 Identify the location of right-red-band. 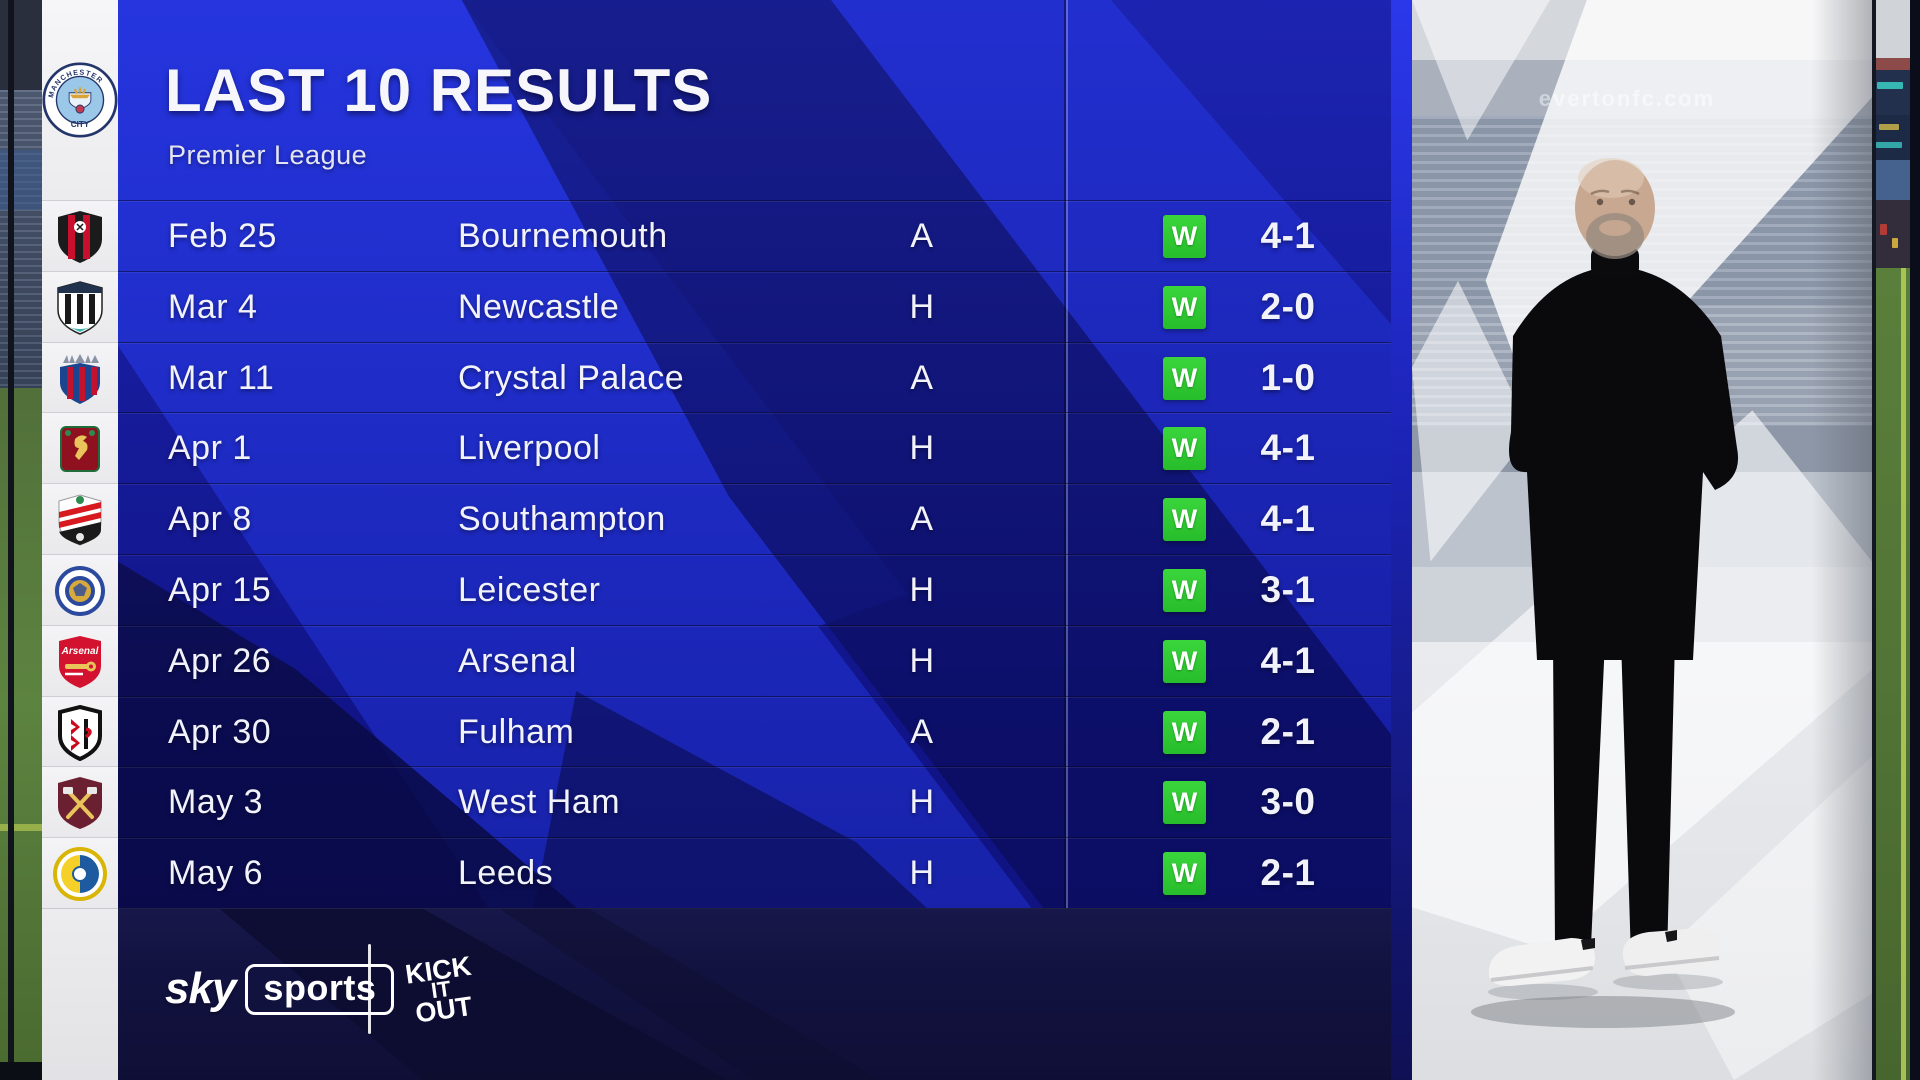
(1891, 64).